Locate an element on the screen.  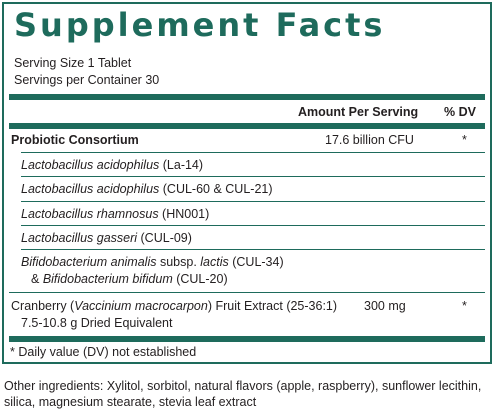
strain-species: Bifidobacterium bifidum is located at coordinates (107, 279).